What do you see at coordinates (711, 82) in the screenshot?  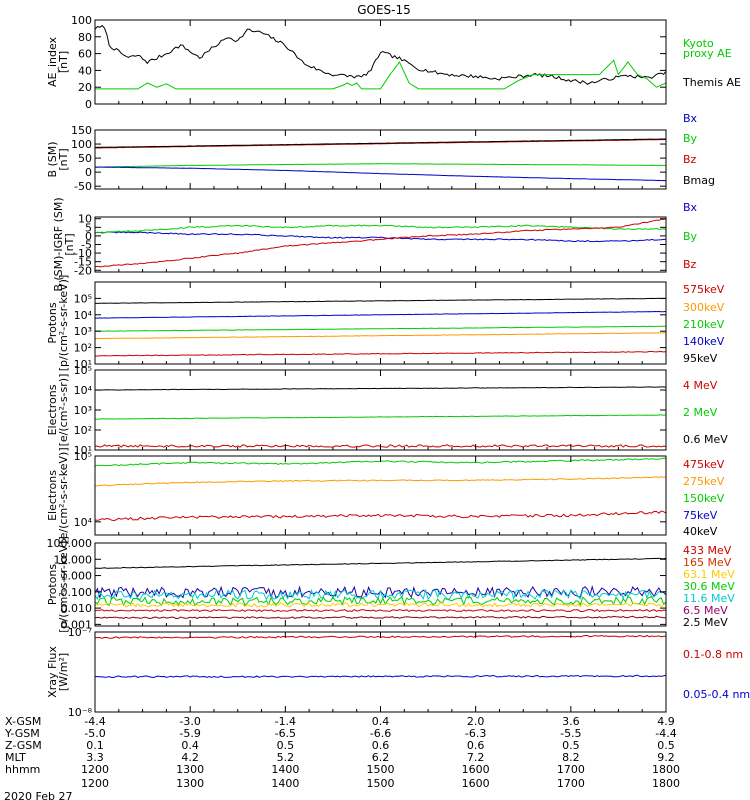 I see `legend-ae-2: Themis AE` at bounding box center [711, 82].